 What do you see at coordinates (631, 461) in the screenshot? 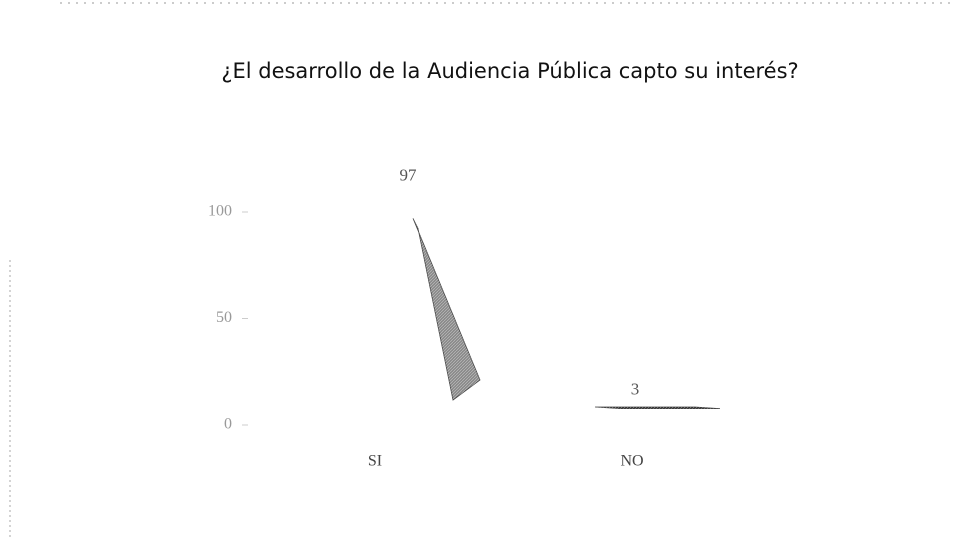
I see `x-tick-label: NO` at bounding box center [631, 461].